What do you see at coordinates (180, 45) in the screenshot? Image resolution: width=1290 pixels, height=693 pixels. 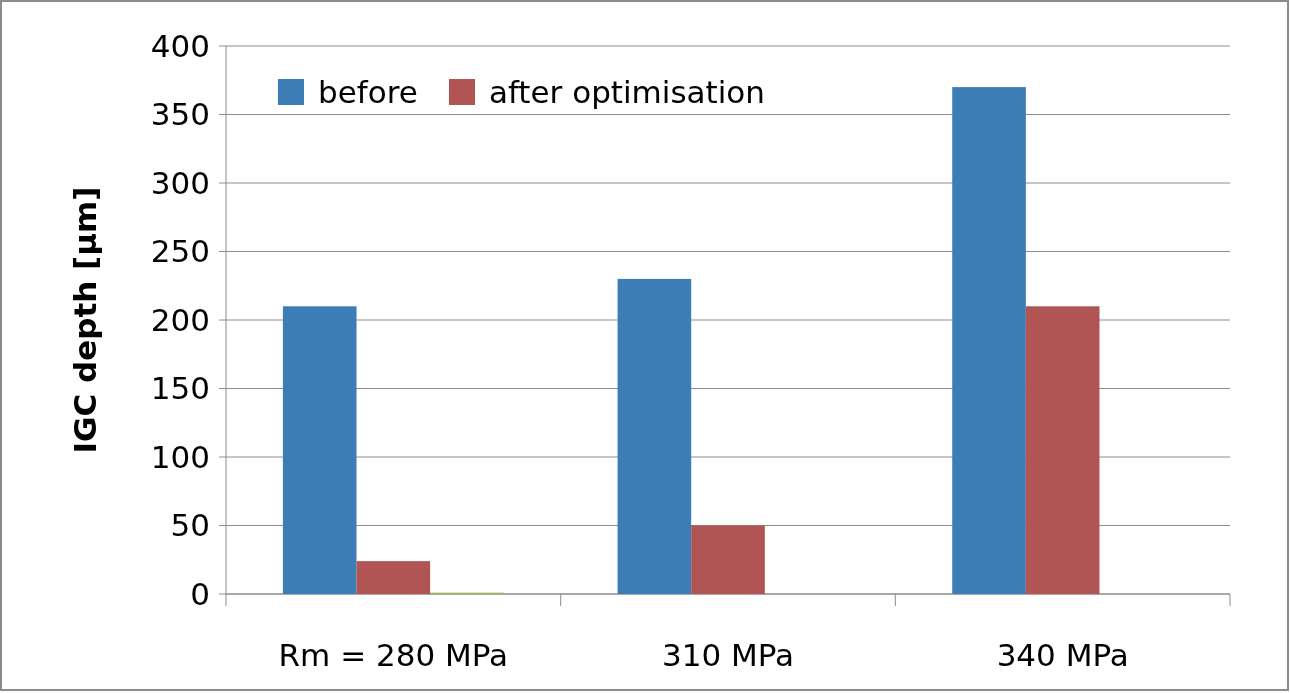 I see `y-tick-label: 400` at bounding box center [180, 45].